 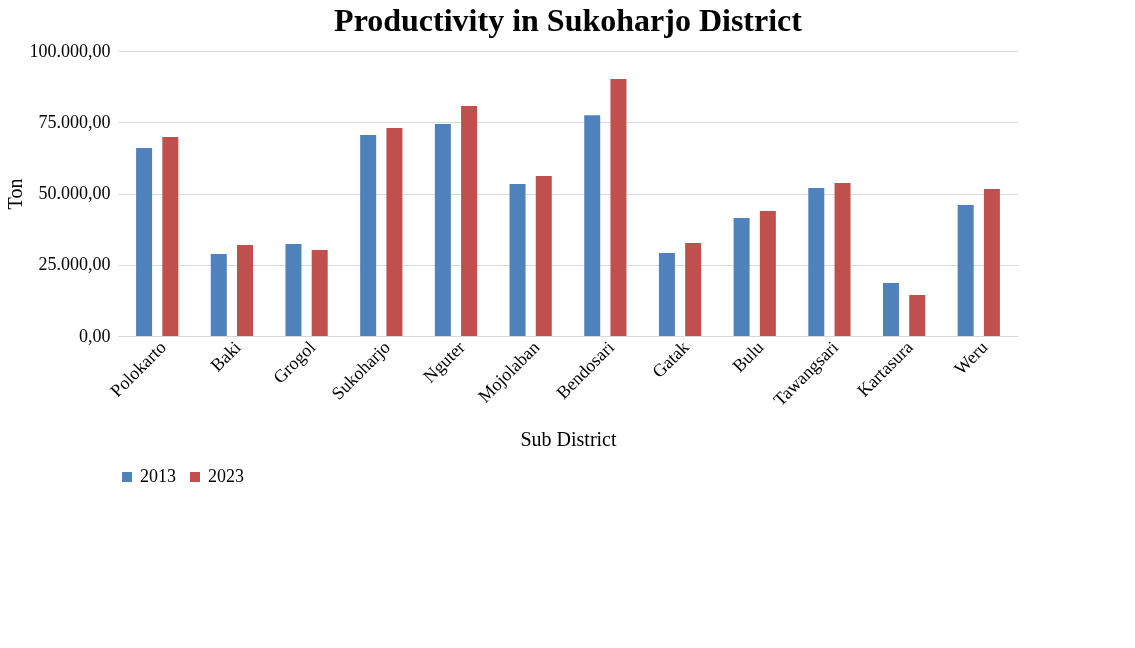 I want to click on x-tick-label: Bulu, so click(x=748, y=356).